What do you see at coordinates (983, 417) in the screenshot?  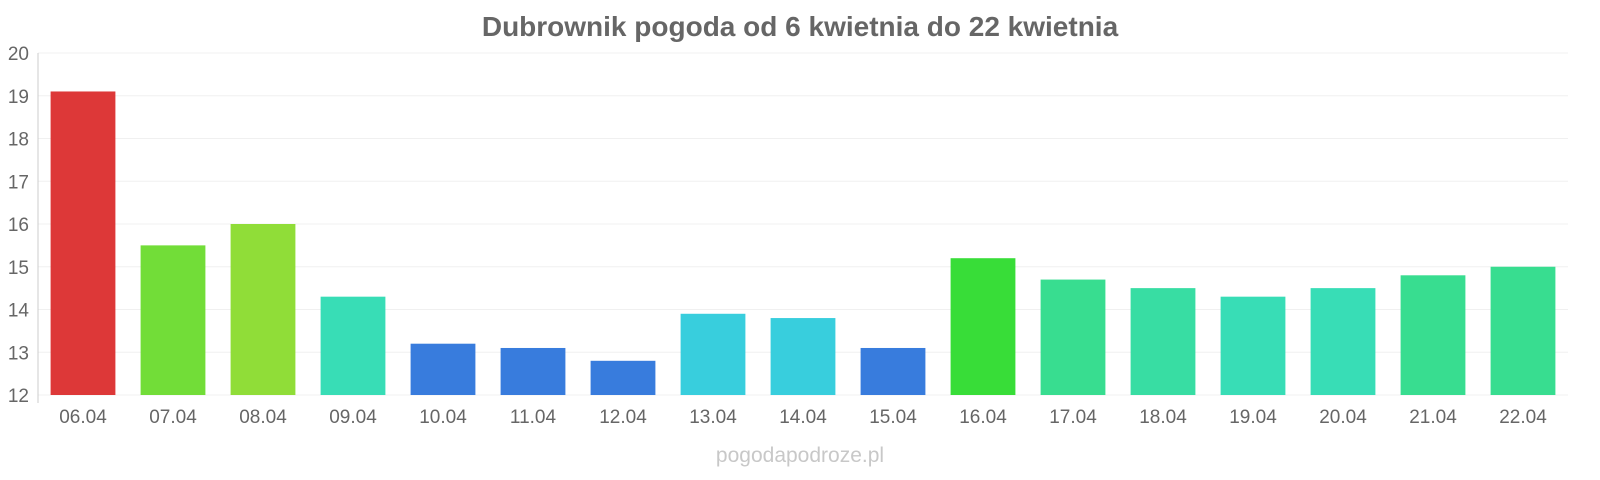 I see `x-tick-label: 16.04` at bounding box center [983, 417].